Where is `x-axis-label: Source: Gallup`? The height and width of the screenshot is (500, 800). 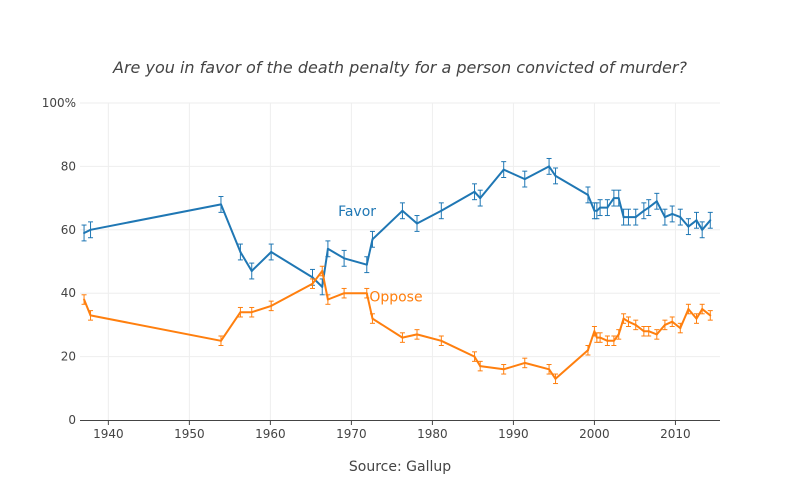 x-axis-label: Source: Gallup is located at coordinates (400, 467).